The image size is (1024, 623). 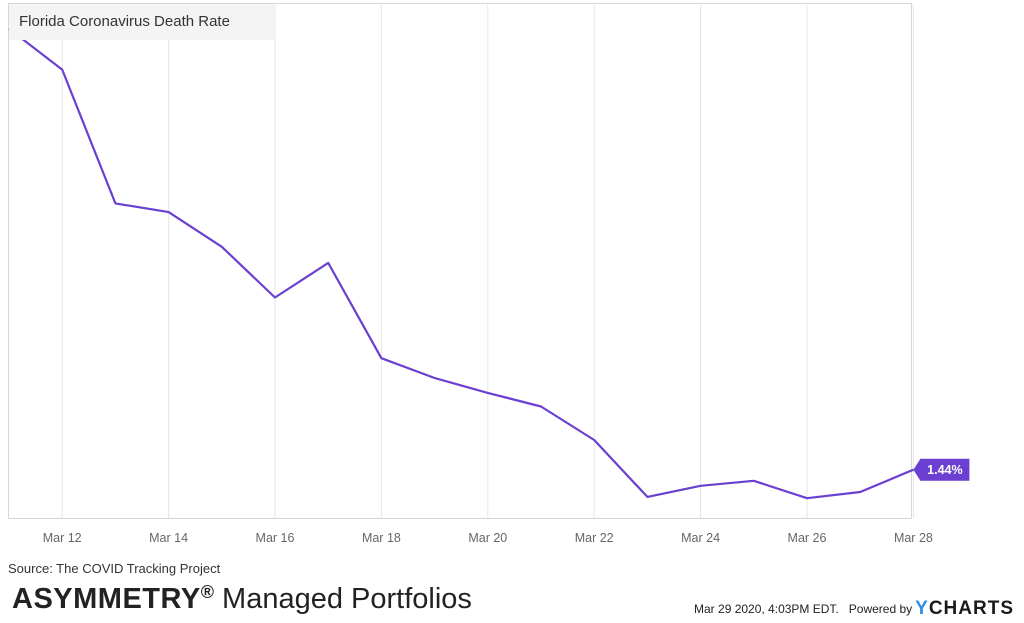 What do you see at coordinates (62, 538) in the screenshot?
I see `x-tick-label: Mar 12` at bounding box center [62, 538].